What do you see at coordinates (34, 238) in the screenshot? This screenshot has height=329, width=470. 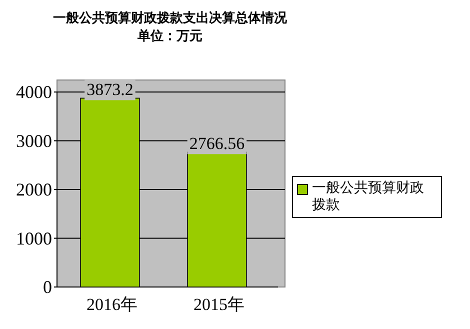 I see `y-tick-label: 1000` at bounding box center [34, 238].